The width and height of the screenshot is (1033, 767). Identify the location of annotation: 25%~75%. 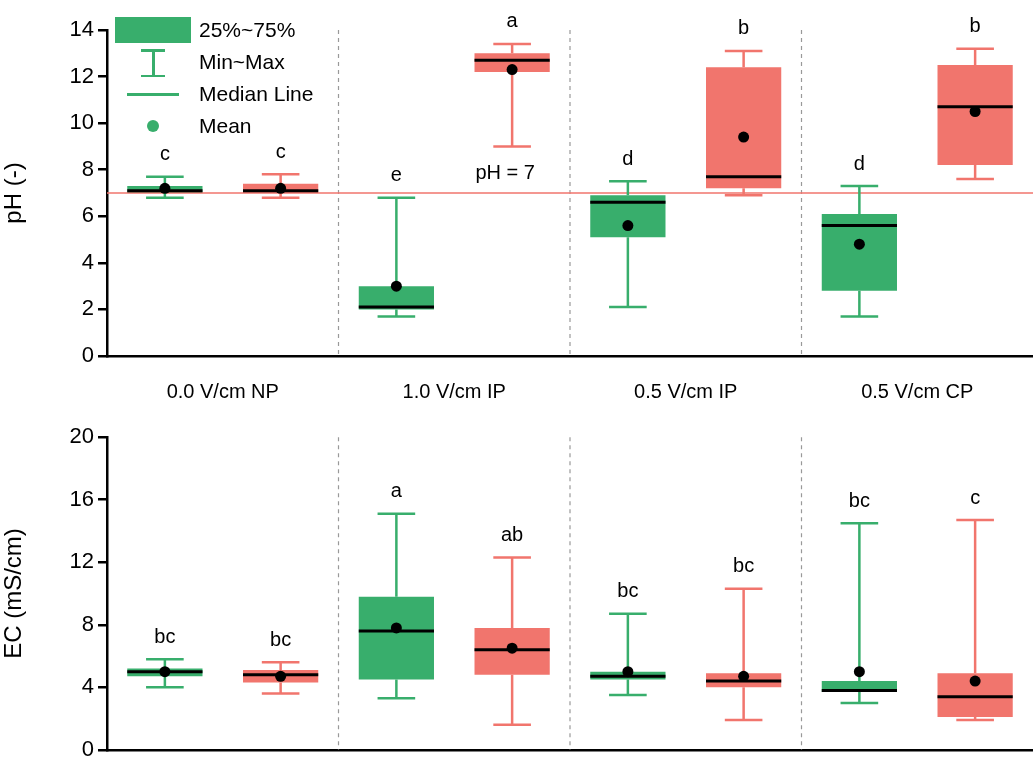
(247, 30).